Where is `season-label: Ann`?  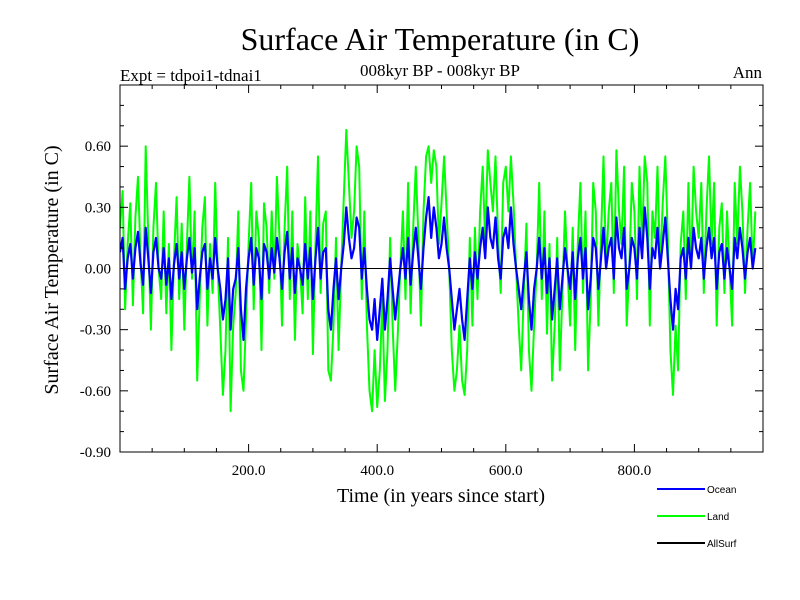 season-label: Ann is located at coordinates (748, 72).